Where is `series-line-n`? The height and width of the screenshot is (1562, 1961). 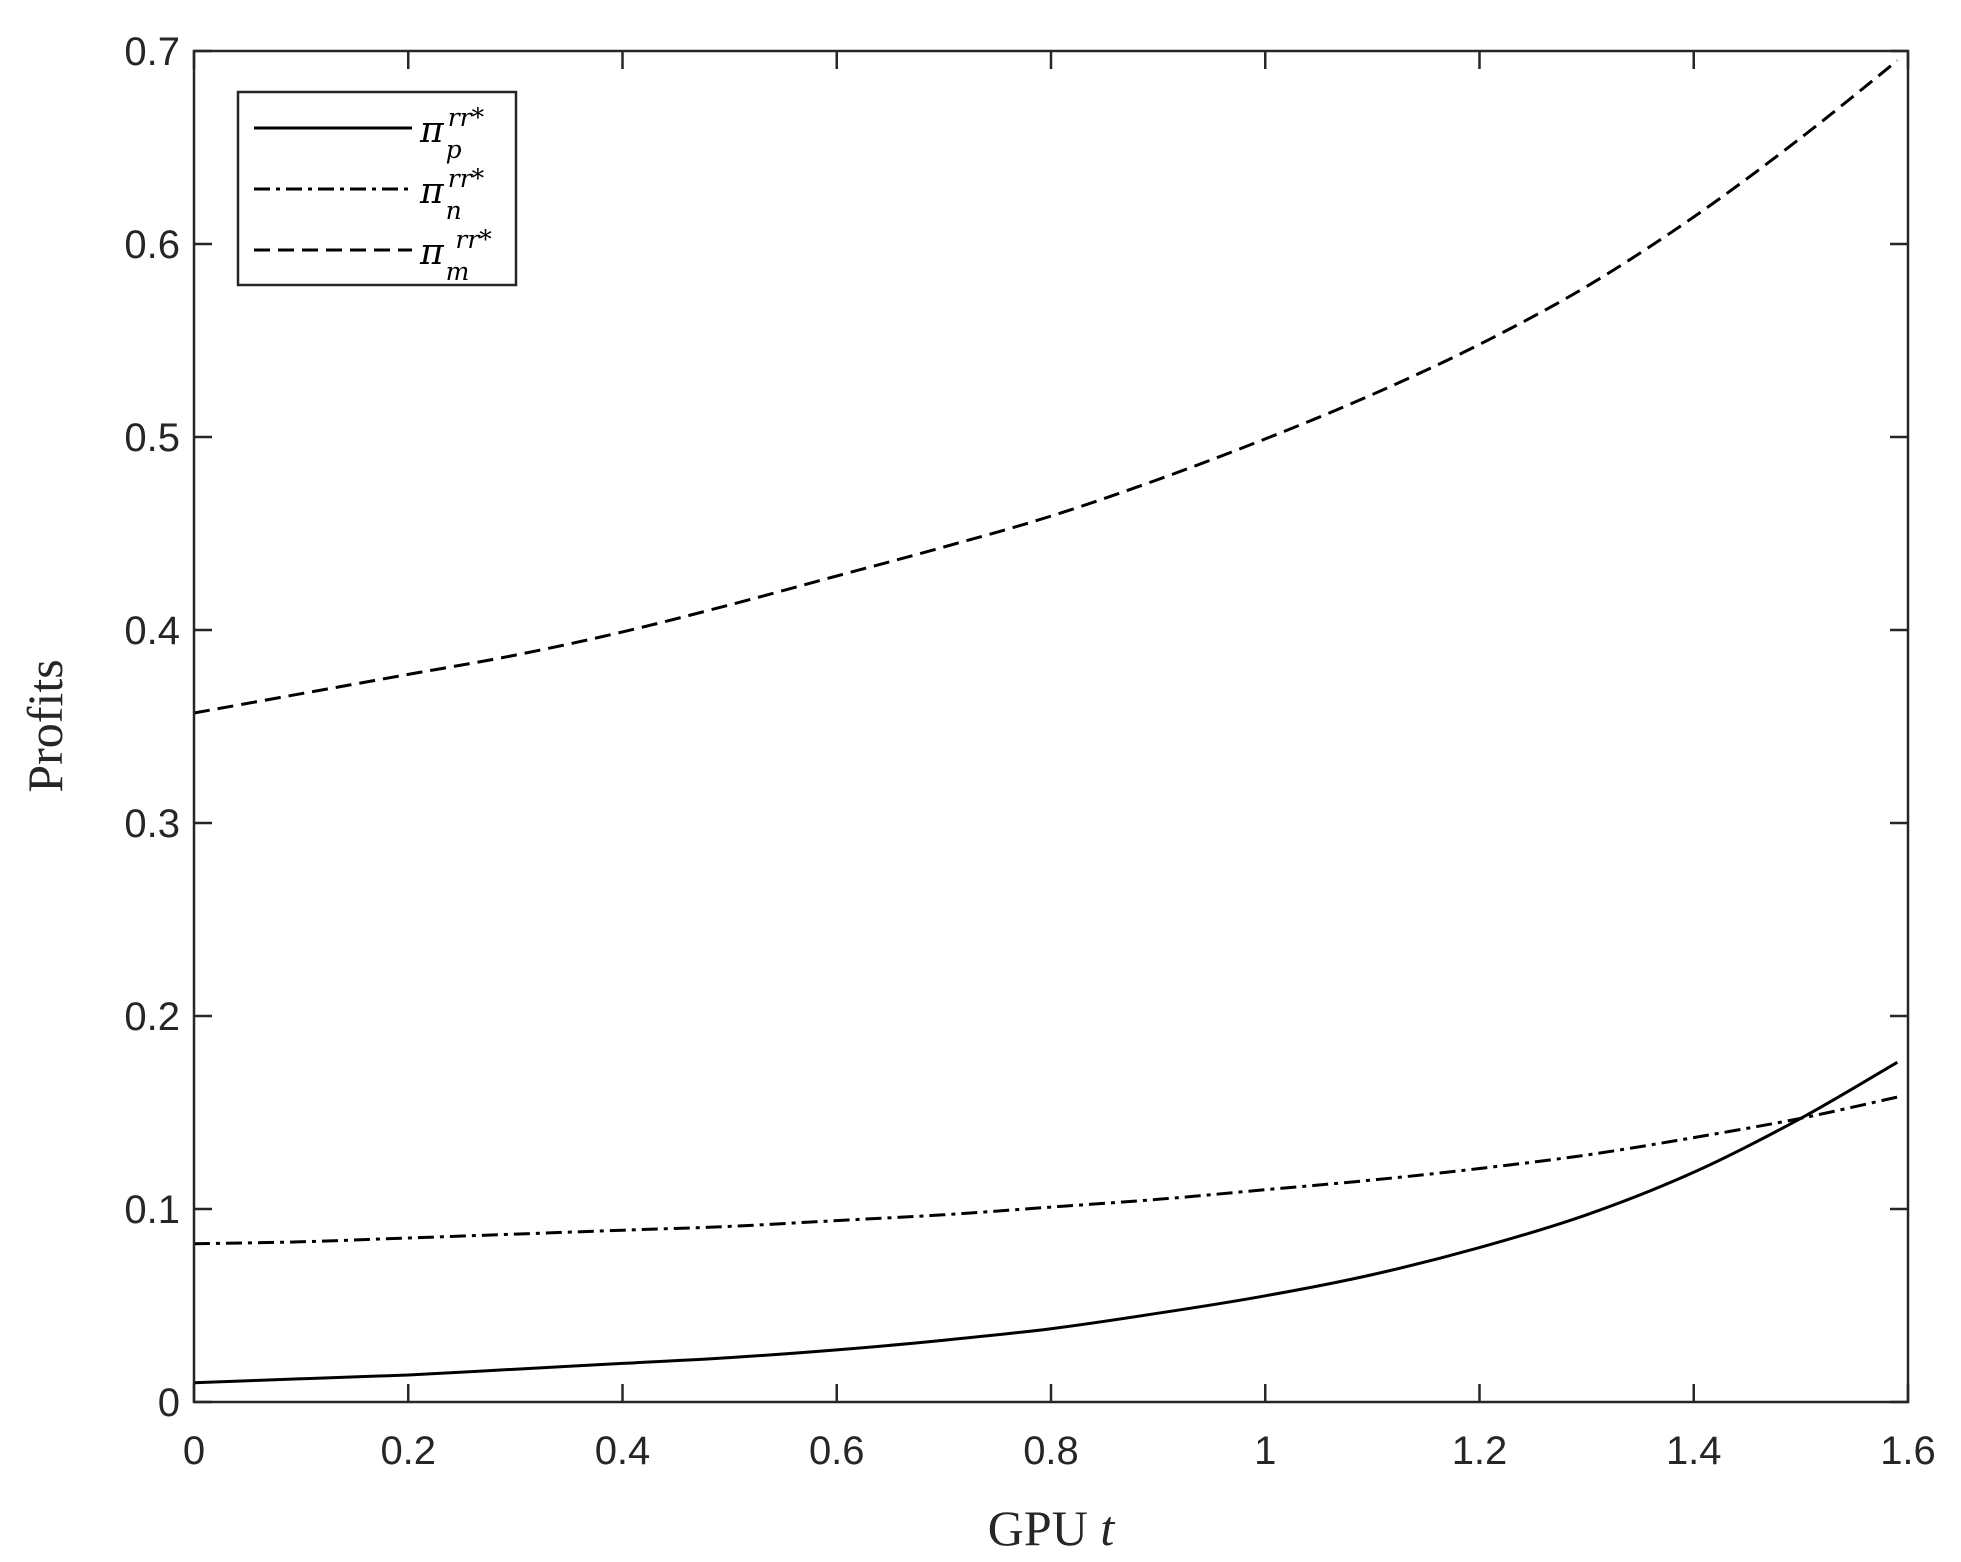 series-line-n is located at coordinates (1045, 1170).